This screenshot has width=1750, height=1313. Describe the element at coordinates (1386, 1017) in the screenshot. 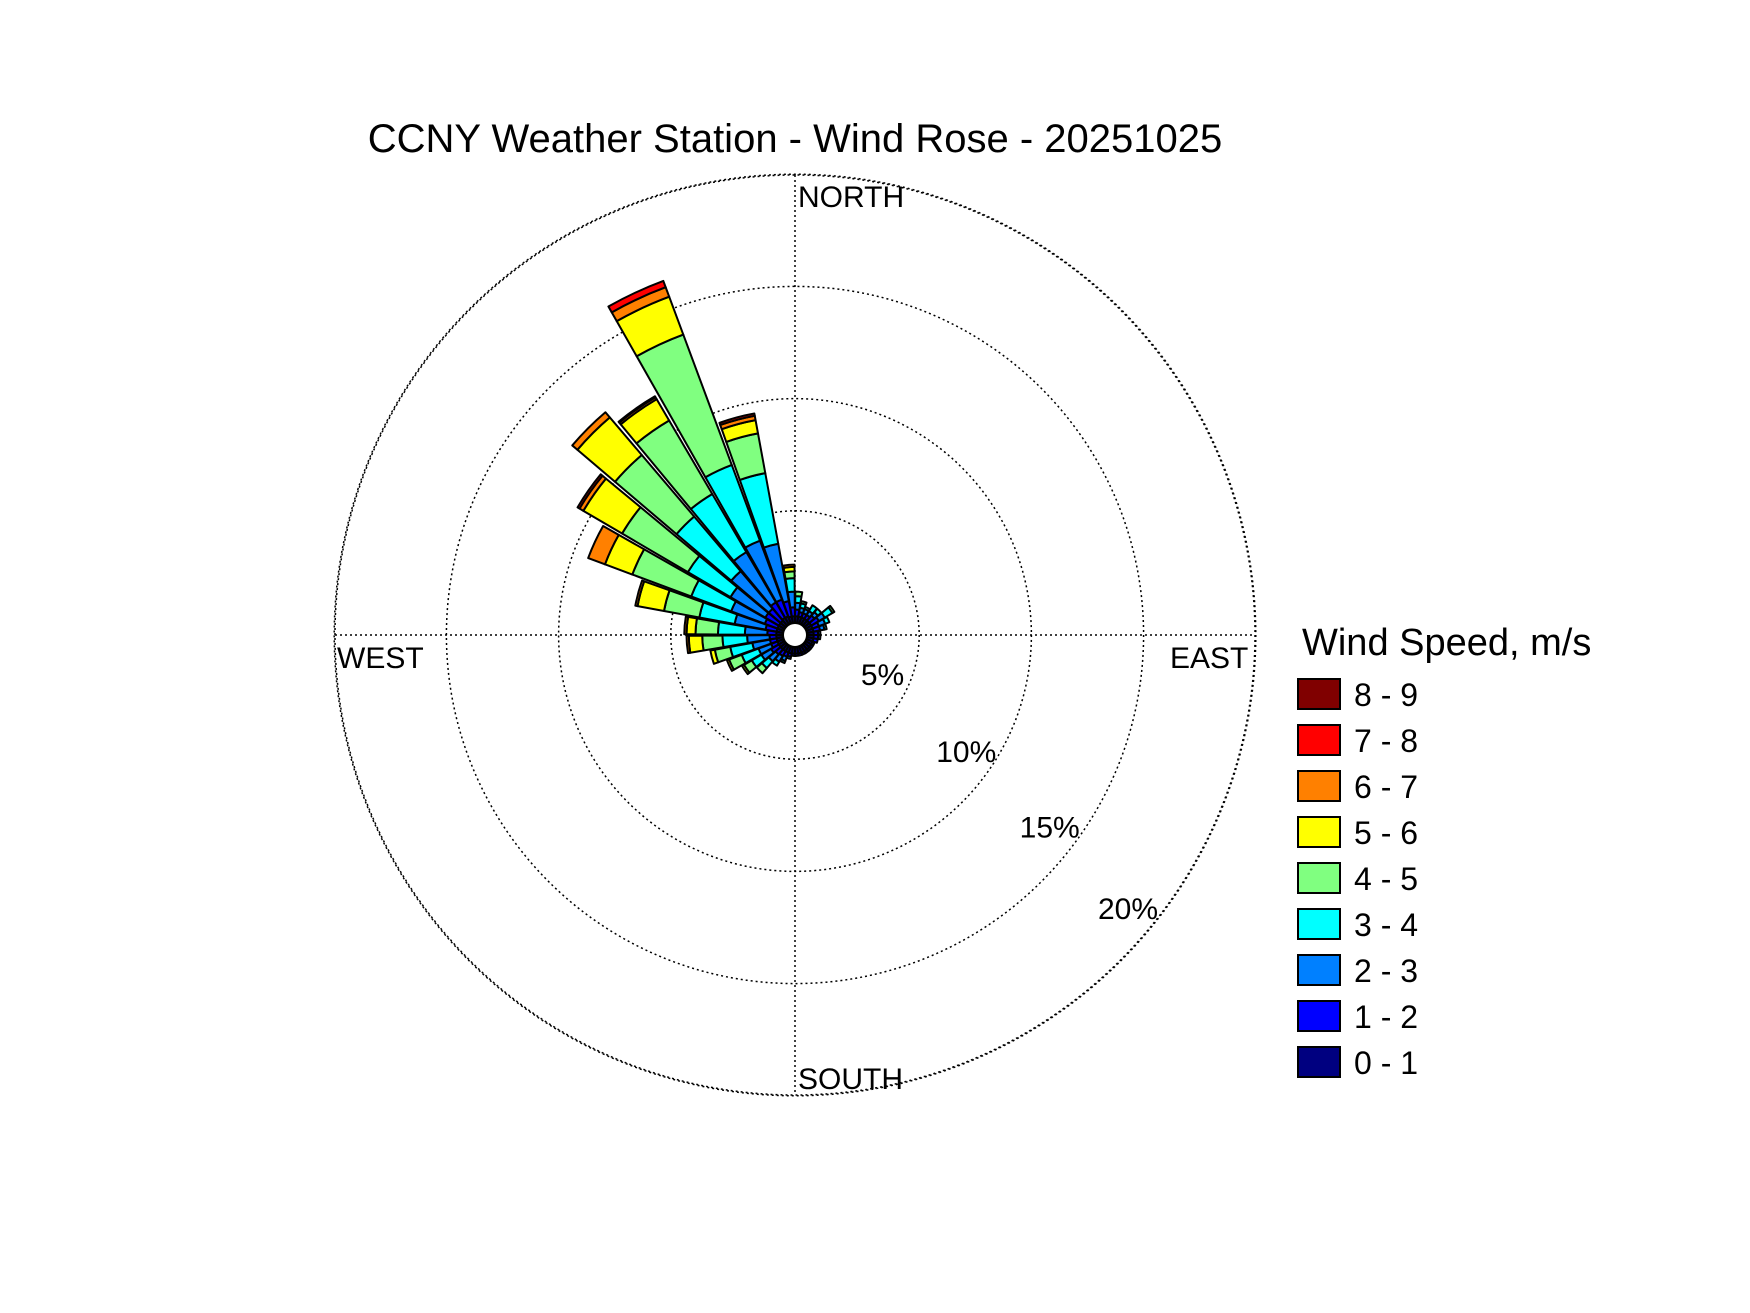

I see `legend-label-1-2: 1 - 2` at that location.